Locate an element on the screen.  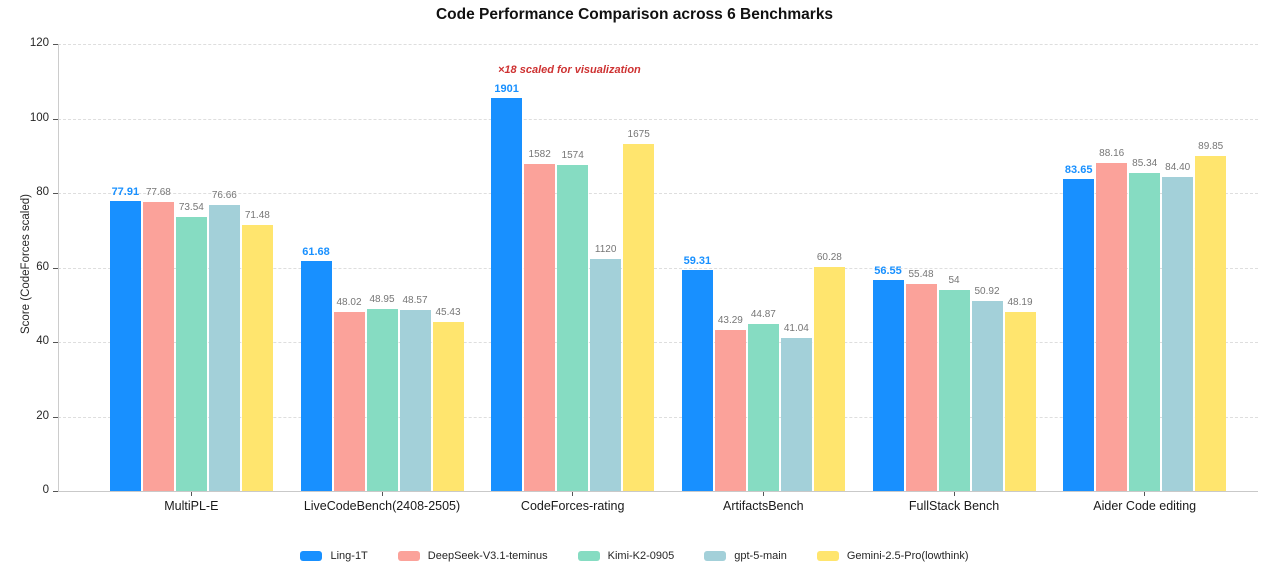
bar: 77.91 is located at coordinates (125, 338).